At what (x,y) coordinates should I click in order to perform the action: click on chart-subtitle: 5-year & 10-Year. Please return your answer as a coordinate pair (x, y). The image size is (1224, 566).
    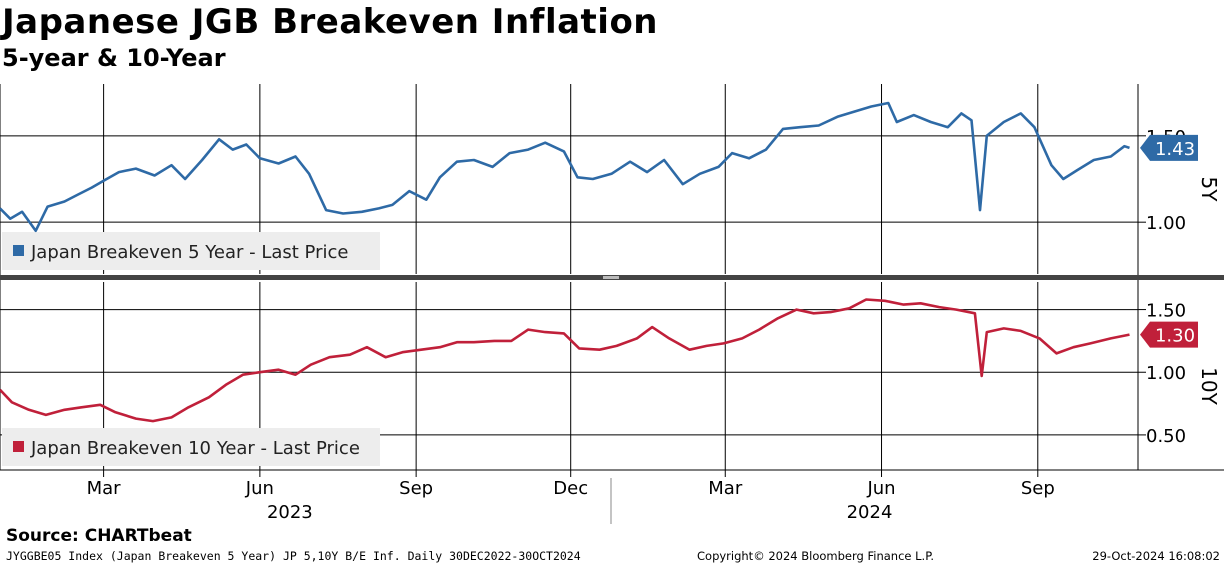
    Looking at the image, I should click on (114, 58).